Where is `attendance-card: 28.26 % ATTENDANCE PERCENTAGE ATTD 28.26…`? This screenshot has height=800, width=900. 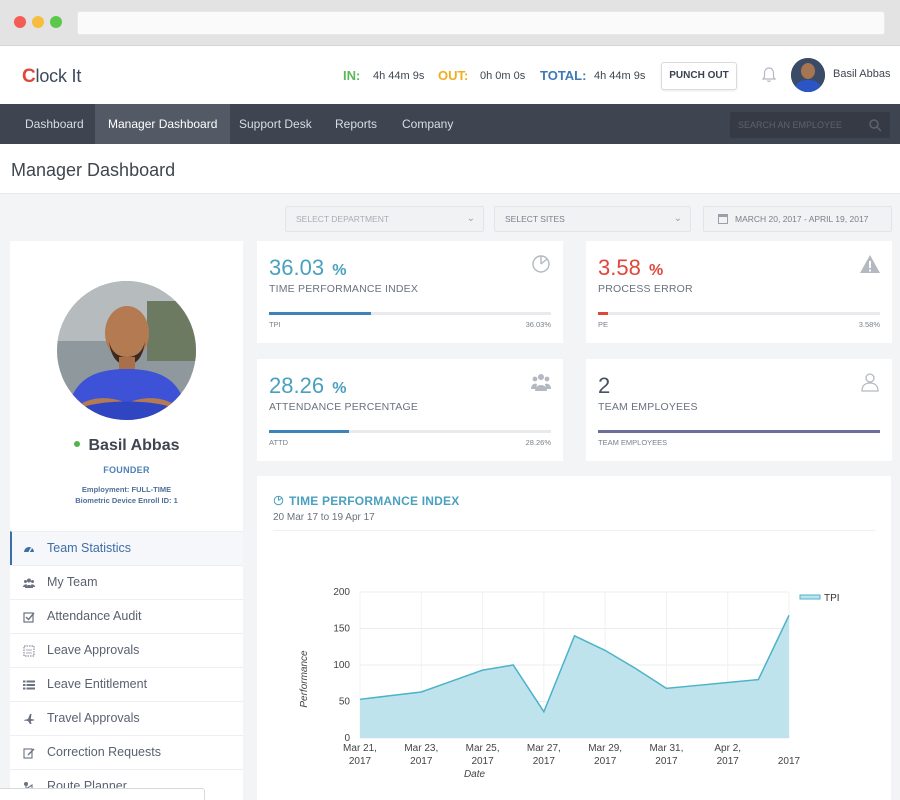
attendance-card: 28.26 % ATTENDANCE PERCENTAGE ATTD 28.26… is located at coordinates (410, 410).